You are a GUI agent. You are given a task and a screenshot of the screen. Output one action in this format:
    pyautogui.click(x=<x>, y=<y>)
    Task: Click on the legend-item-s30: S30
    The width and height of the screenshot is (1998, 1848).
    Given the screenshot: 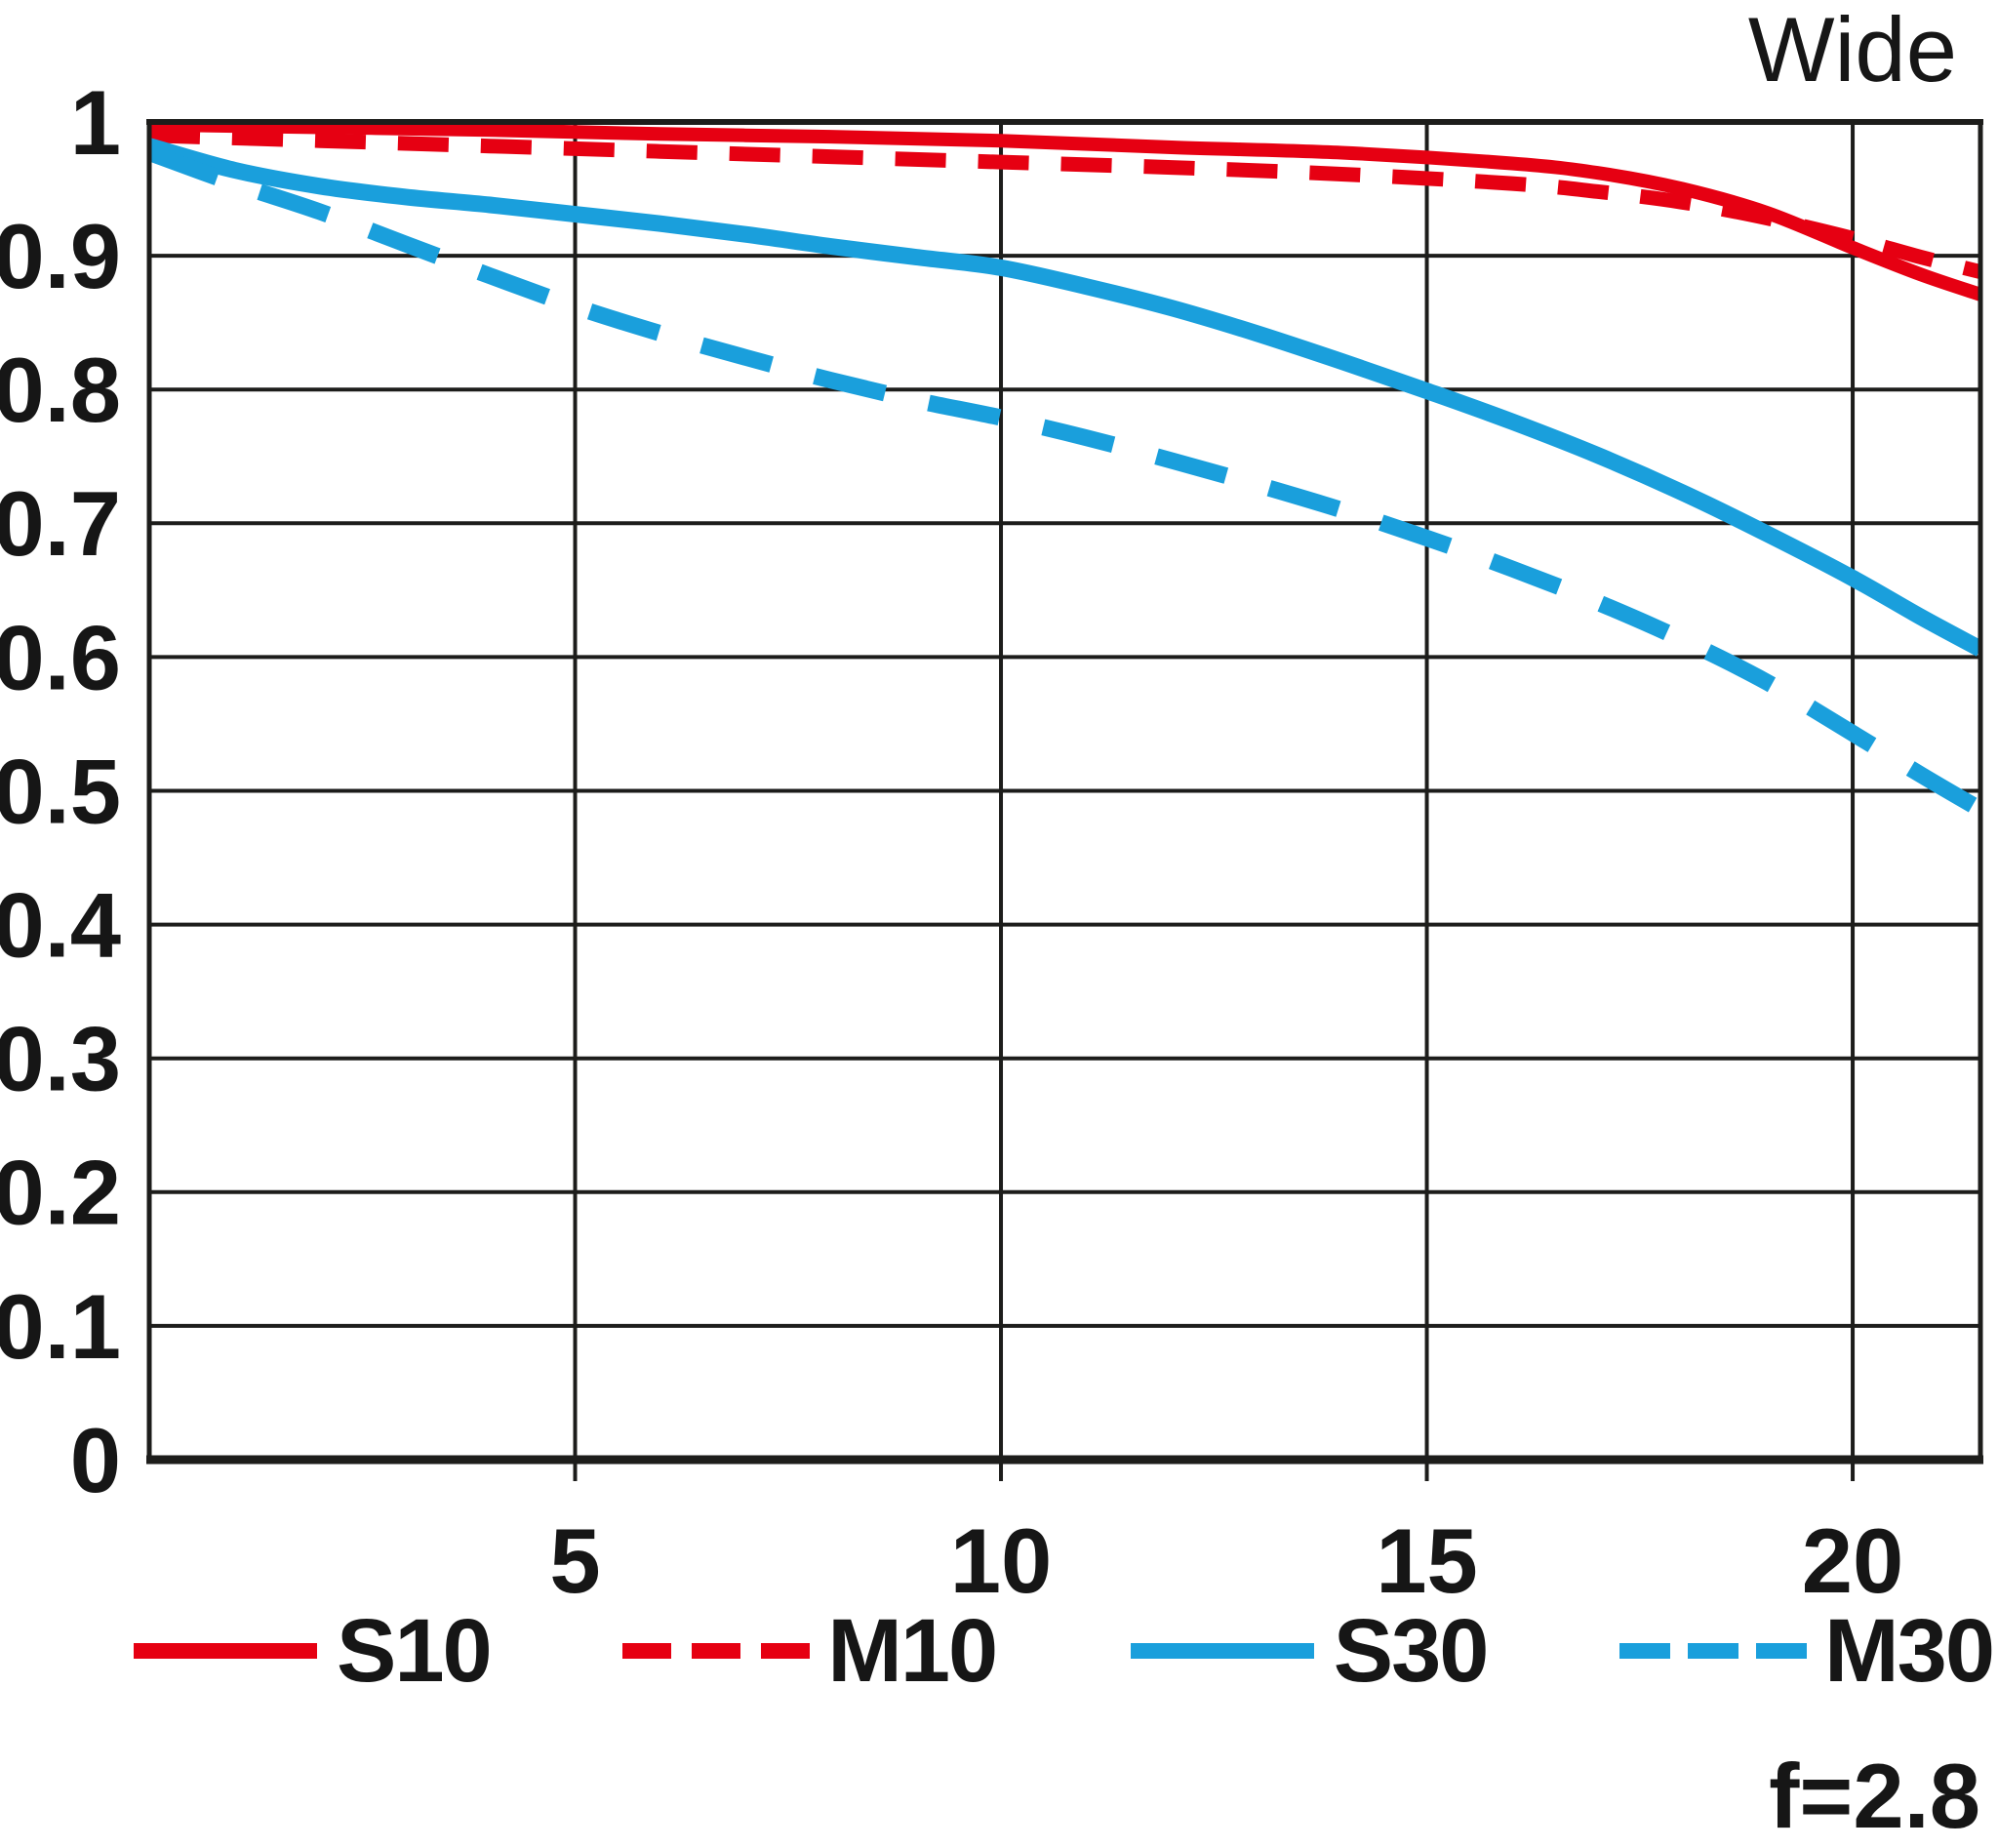 What is the action you would take?
    pyautogui.click(x=1309, y=1651)
    